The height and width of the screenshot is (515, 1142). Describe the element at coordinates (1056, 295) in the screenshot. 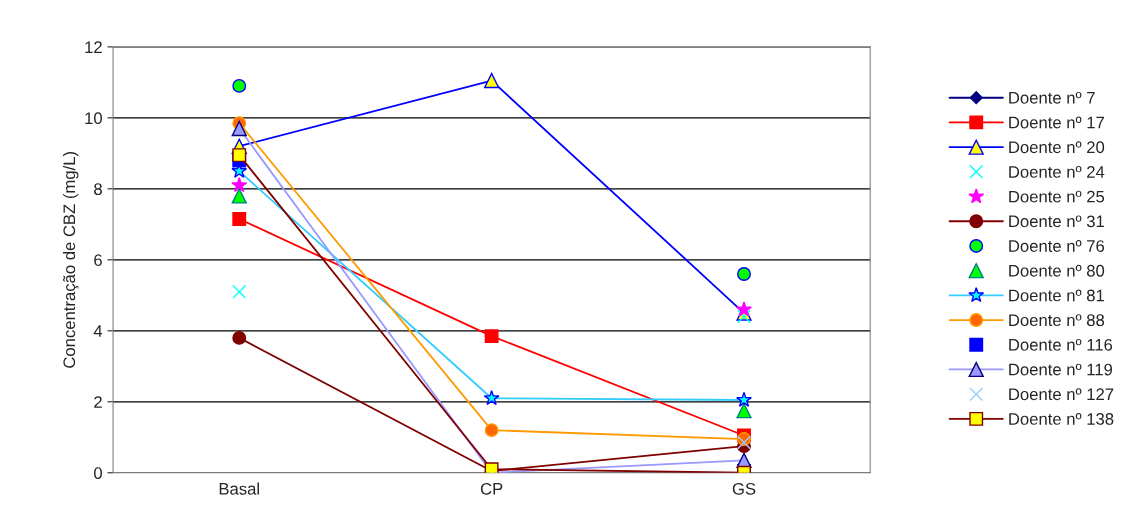

I see `legend-label: Doente nº 81` at that location.